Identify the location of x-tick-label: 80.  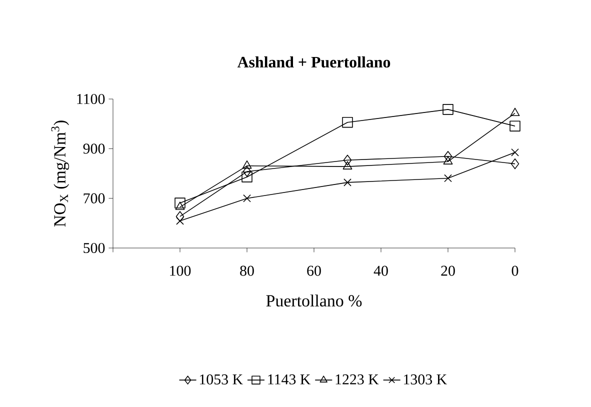
(247, 271).